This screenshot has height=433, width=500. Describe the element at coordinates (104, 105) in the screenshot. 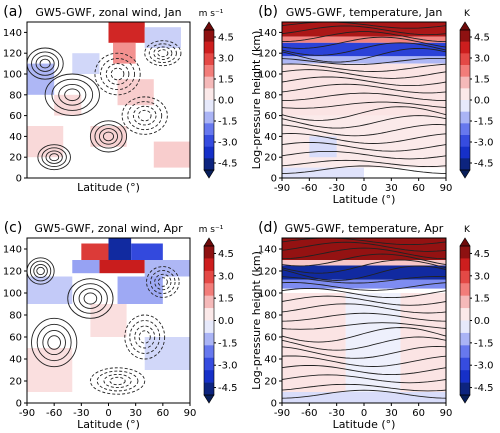

I see `contour-lines` at that location.